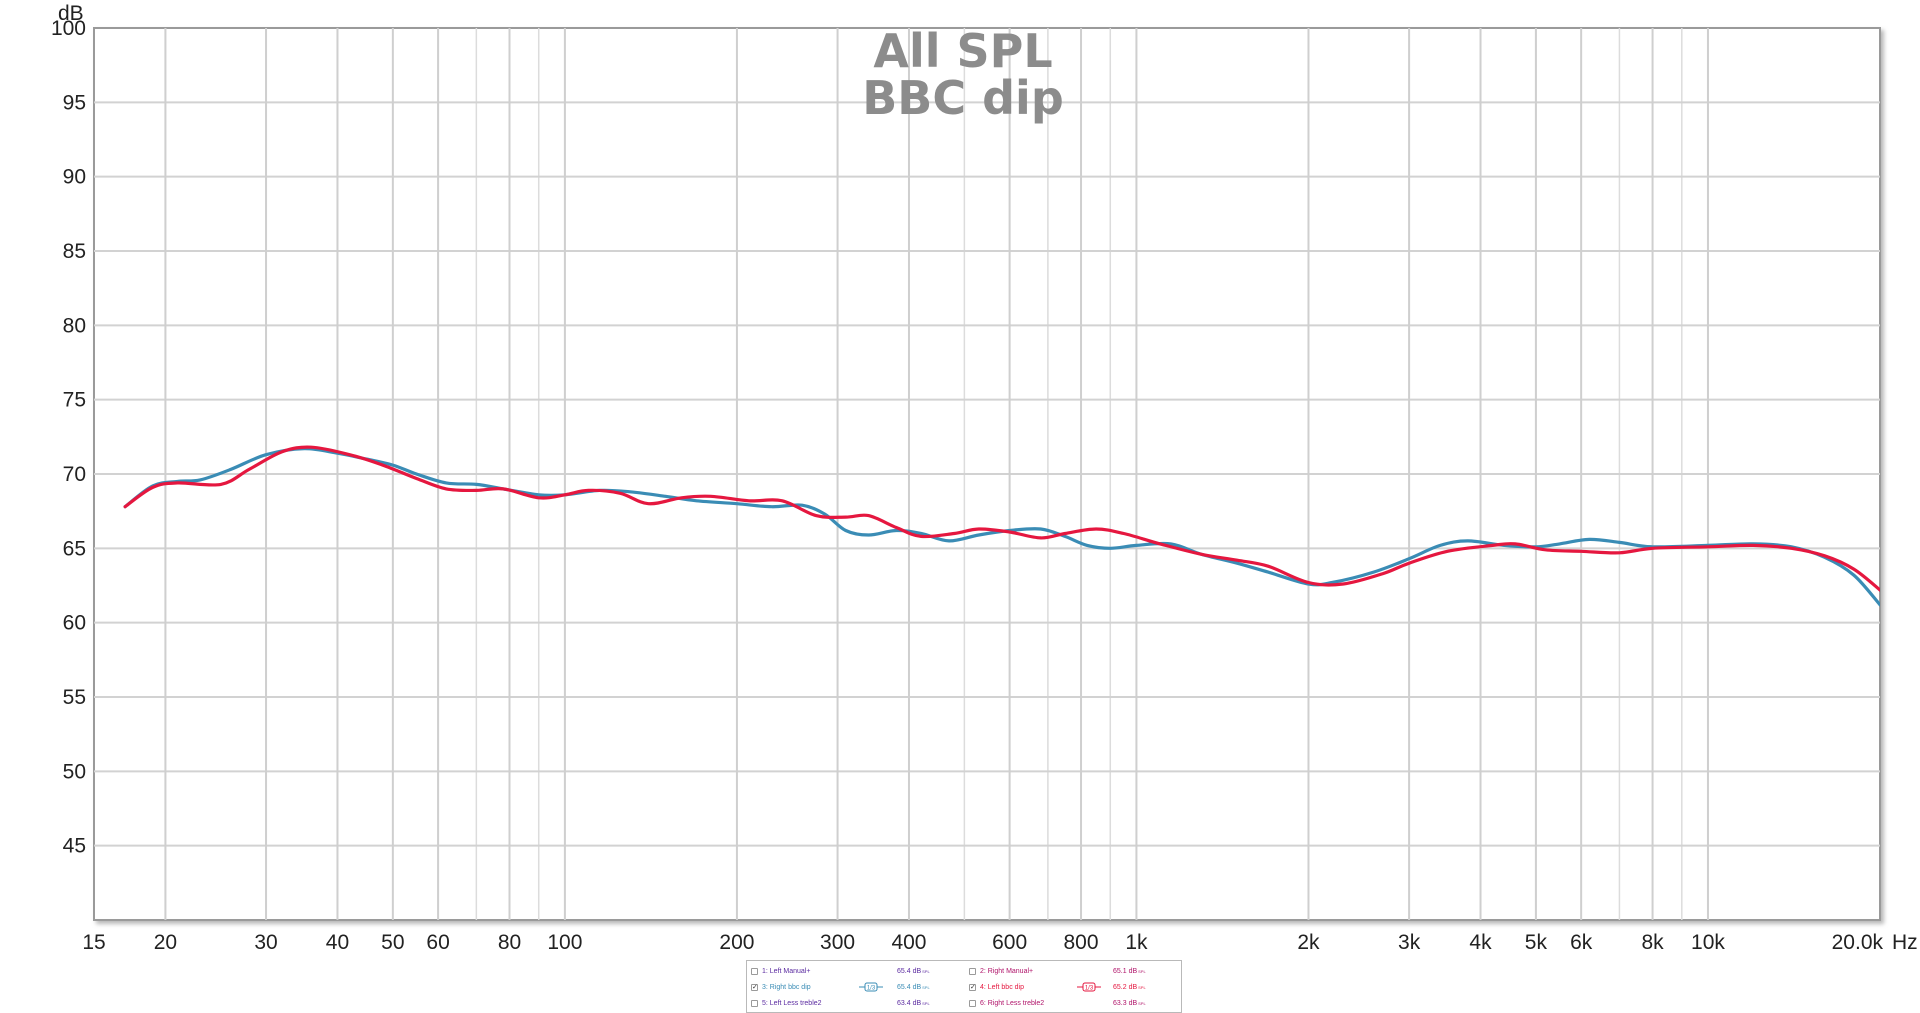 The width and height of the screenshot is (1920, 1013). Describe the element at coordinates (74, 771) in the screenshot. I see `y-tick-label: 50` at that location.